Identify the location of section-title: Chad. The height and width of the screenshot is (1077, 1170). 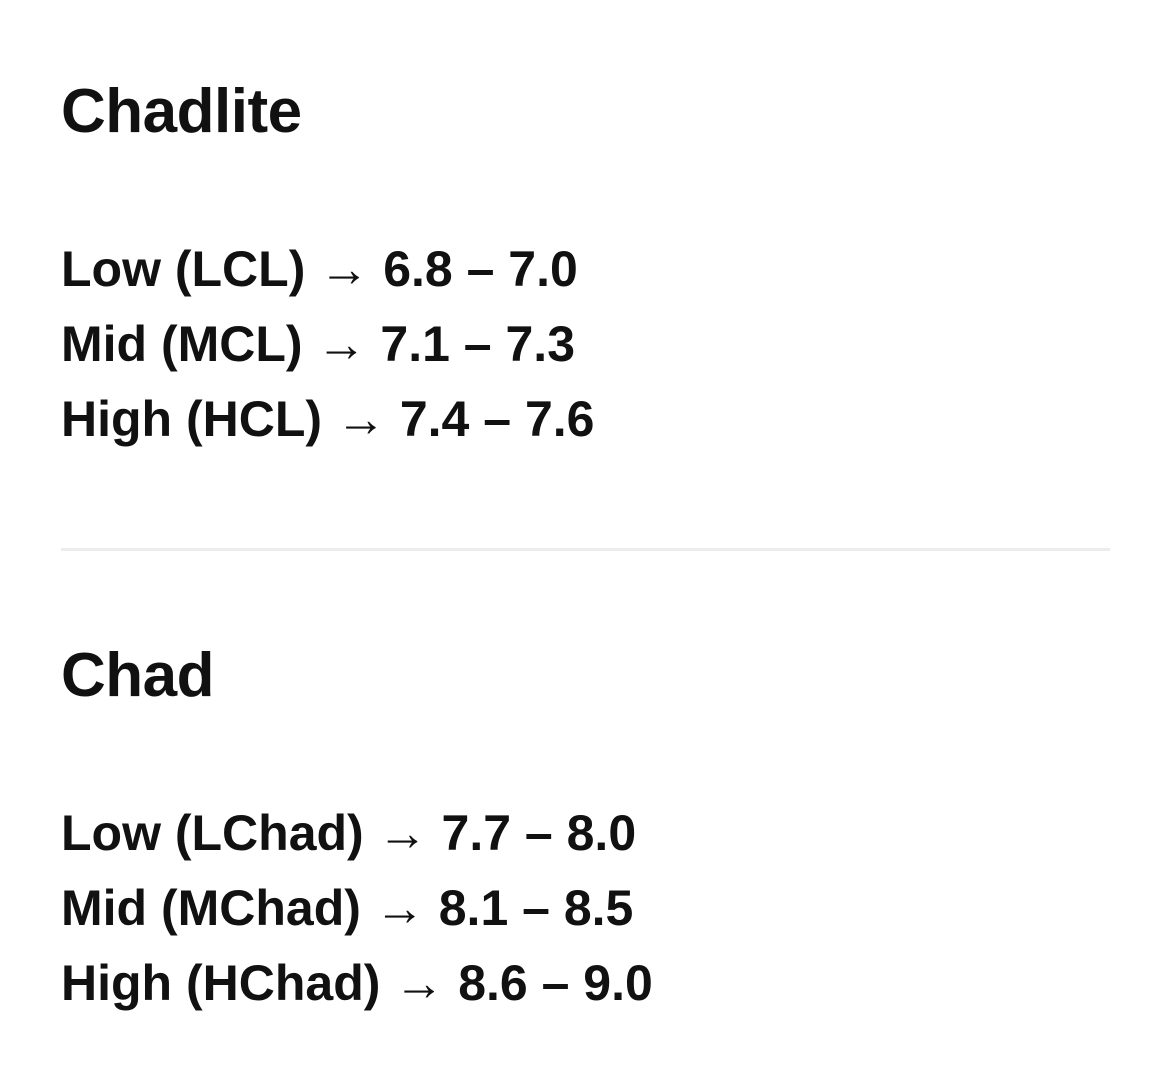
(138, 675).